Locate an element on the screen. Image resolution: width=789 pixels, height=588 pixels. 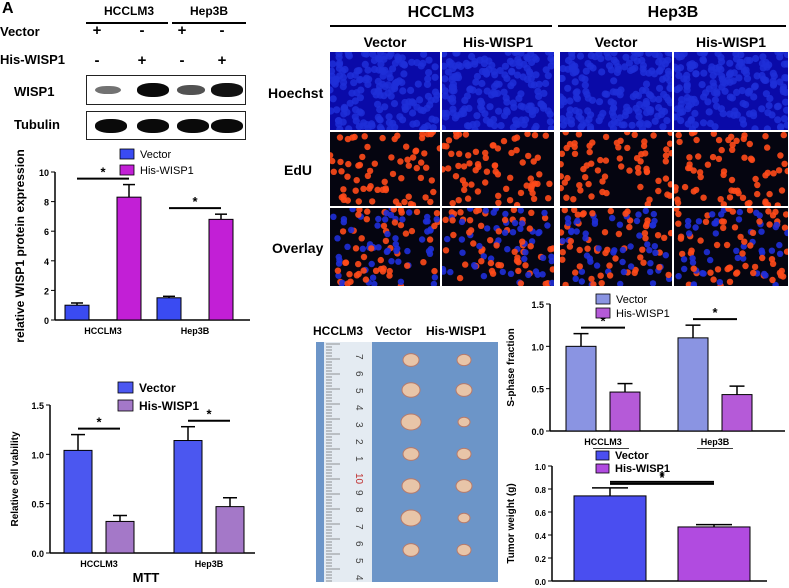
tumor-label-hcclm3: HCCLM3 is located at coordinates (338, 331).